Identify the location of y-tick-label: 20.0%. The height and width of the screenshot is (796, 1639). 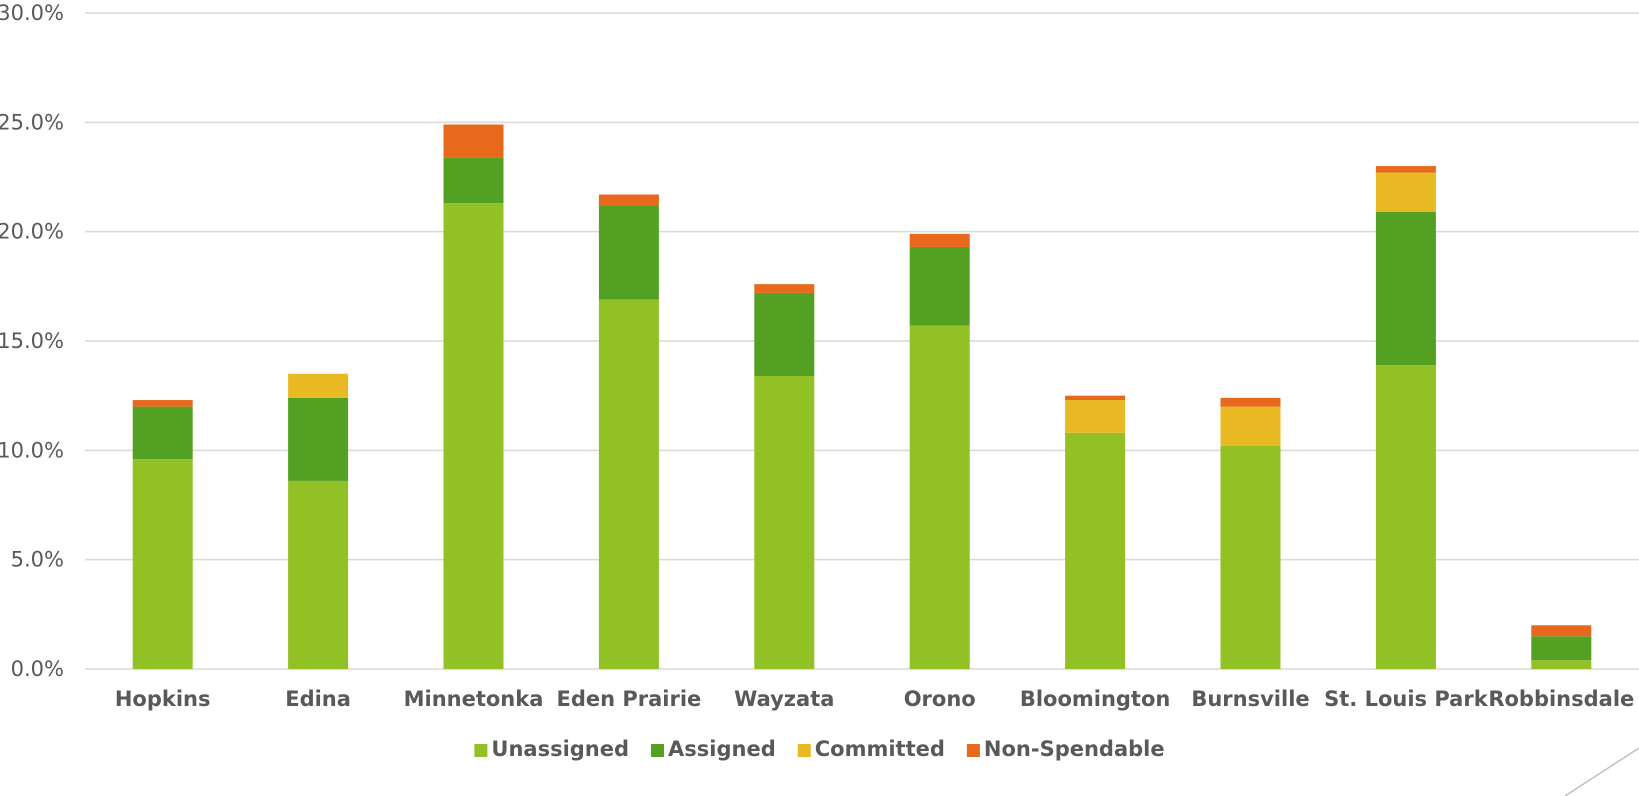
(32, 232).